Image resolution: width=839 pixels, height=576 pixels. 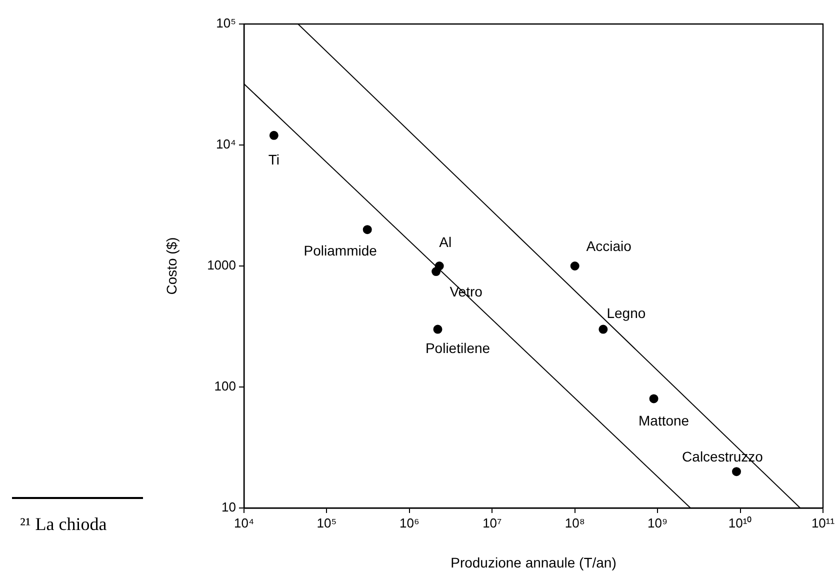 I want to click on x-tick-label: 10⁶, so click(x=410, y=522).